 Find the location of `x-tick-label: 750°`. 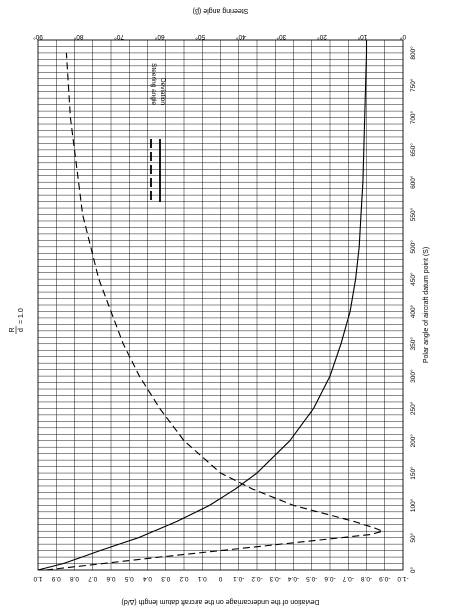

x-tick-label: 750° is located at coordinates (413, 85).